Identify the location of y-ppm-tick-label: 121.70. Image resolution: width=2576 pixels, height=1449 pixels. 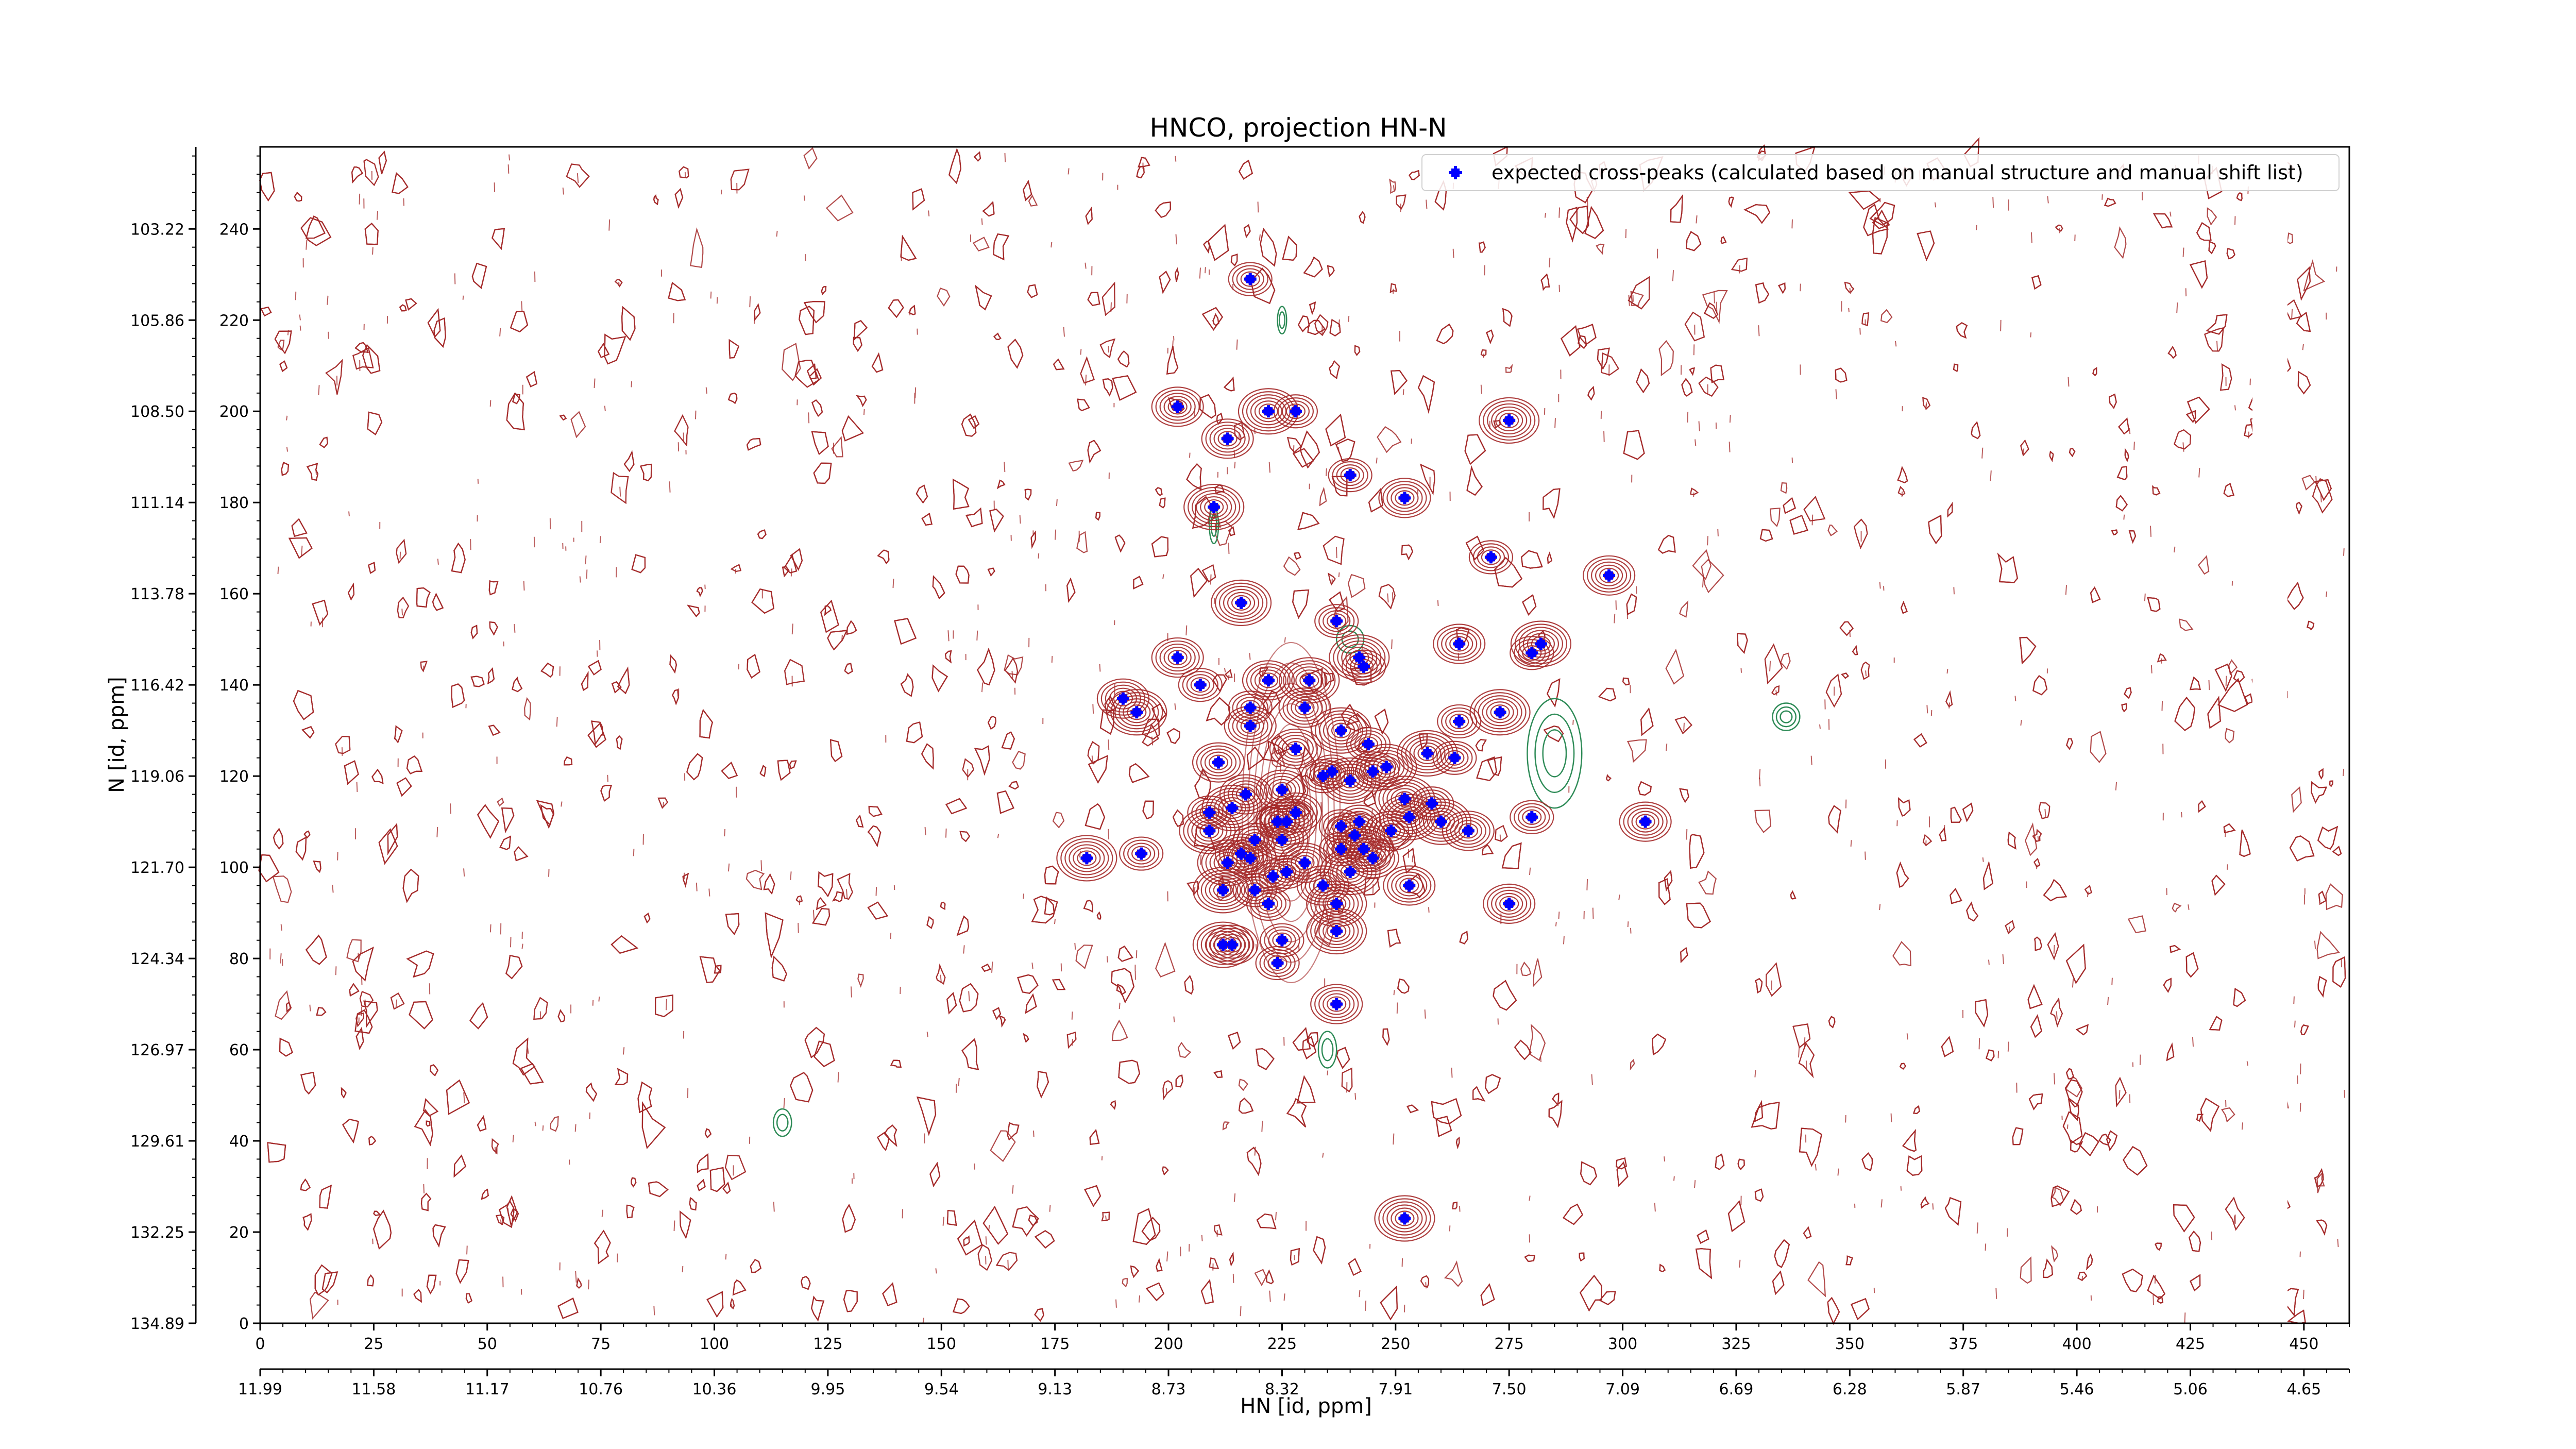
(157, 868).